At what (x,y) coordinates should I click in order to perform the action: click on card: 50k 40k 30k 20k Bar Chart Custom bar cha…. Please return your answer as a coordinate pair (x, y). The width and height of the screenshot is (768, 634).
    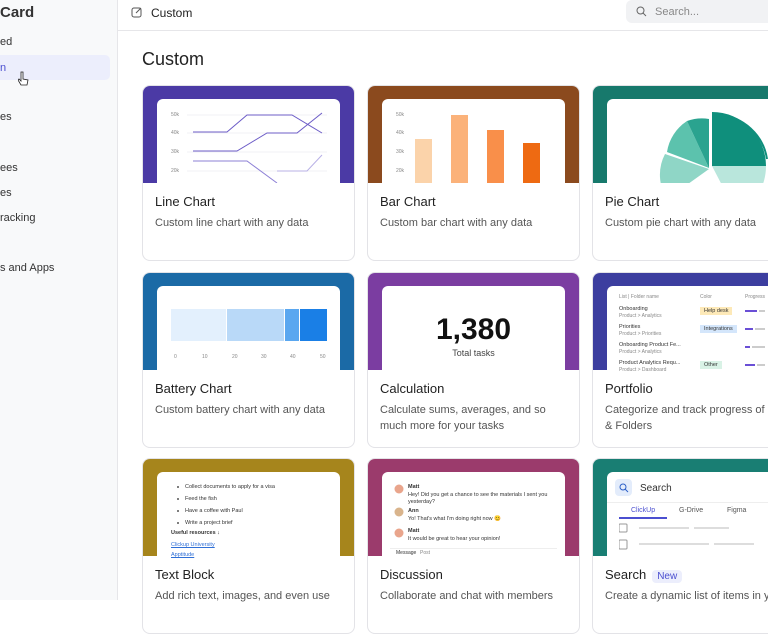
    Looking at the image, I should click on (473, 173).